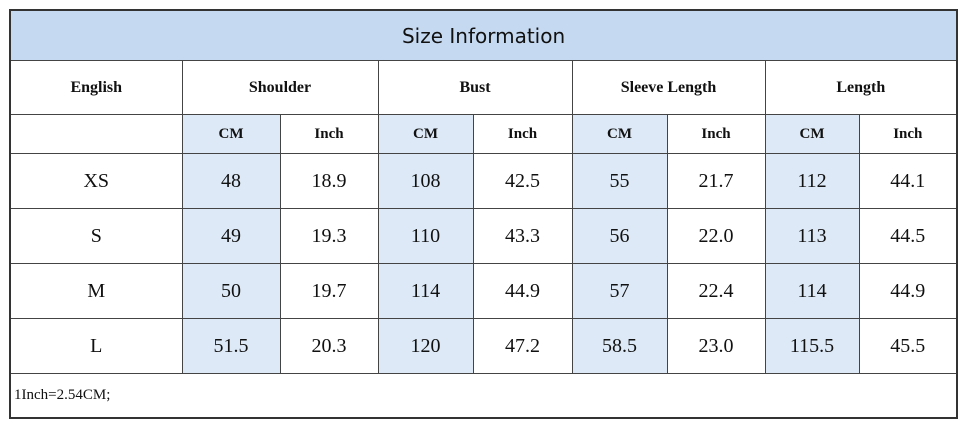 Image resolution: width=969 pixels, height=424 pixels. I want to click on measurement: 120, so click(425, 346).